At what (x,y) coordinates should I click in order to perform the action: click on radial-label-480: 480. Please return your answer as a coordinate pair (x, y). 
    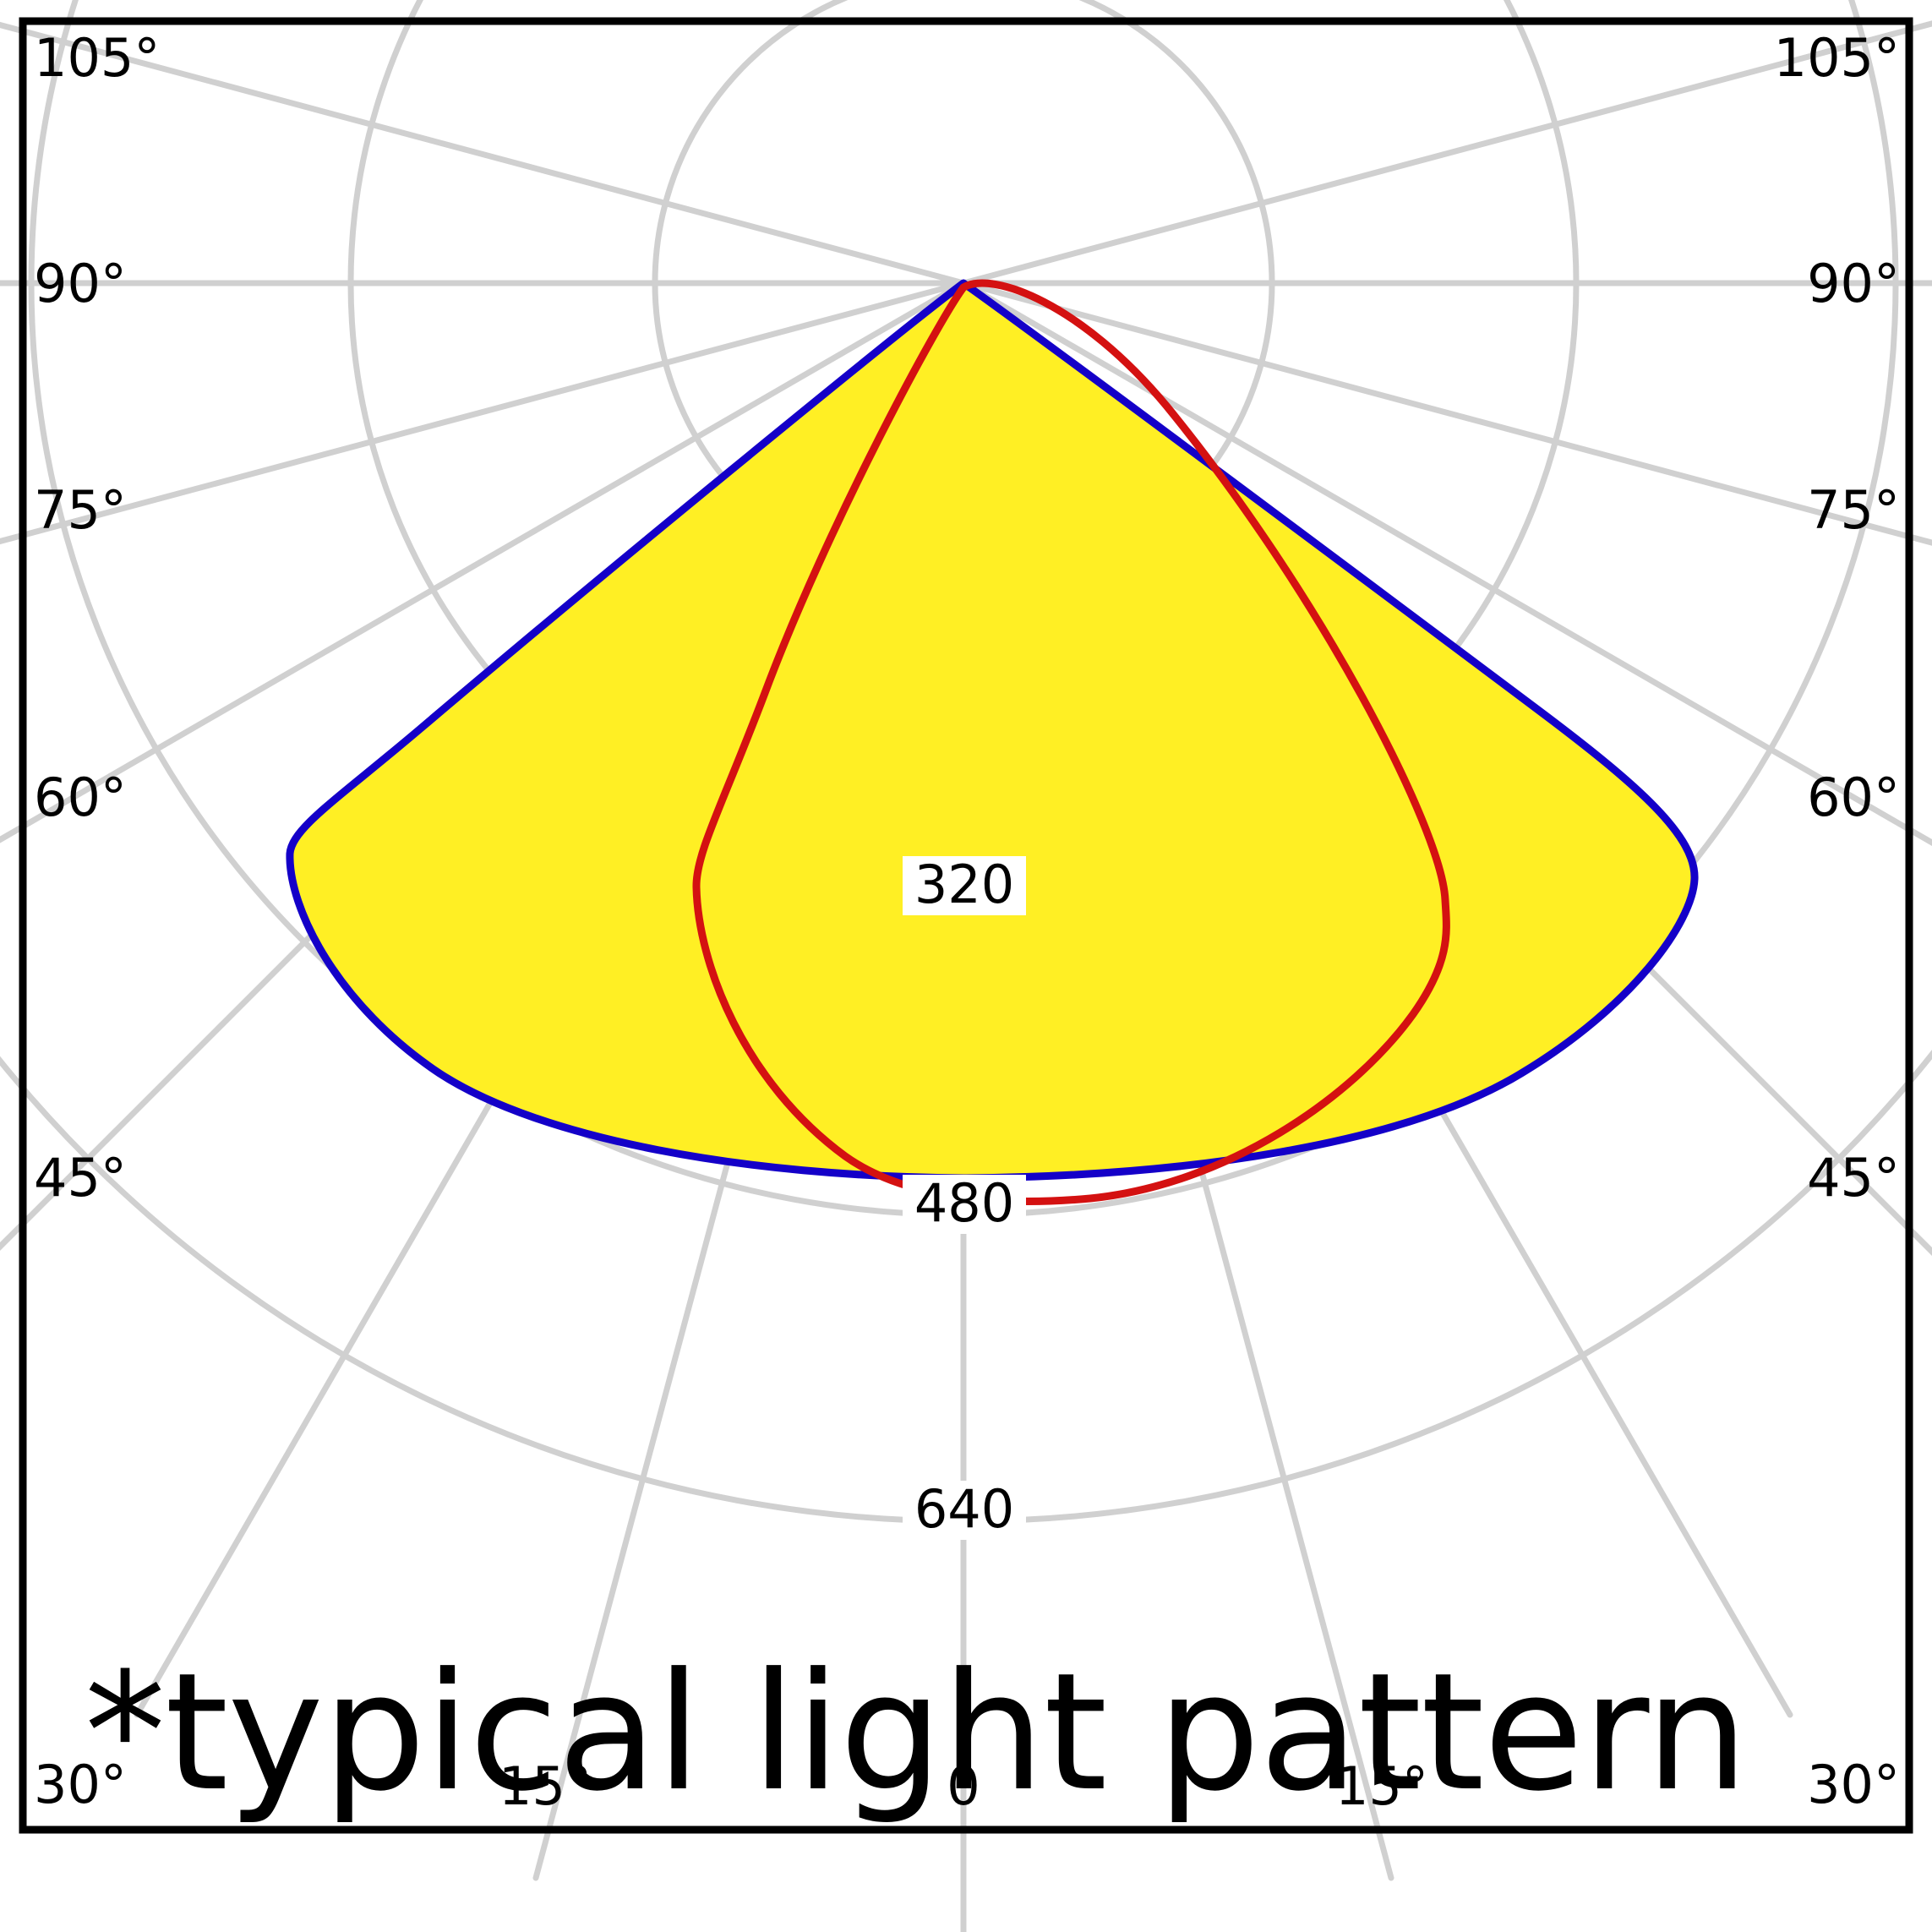
    Looking at the image, I should click on (964, 1203).